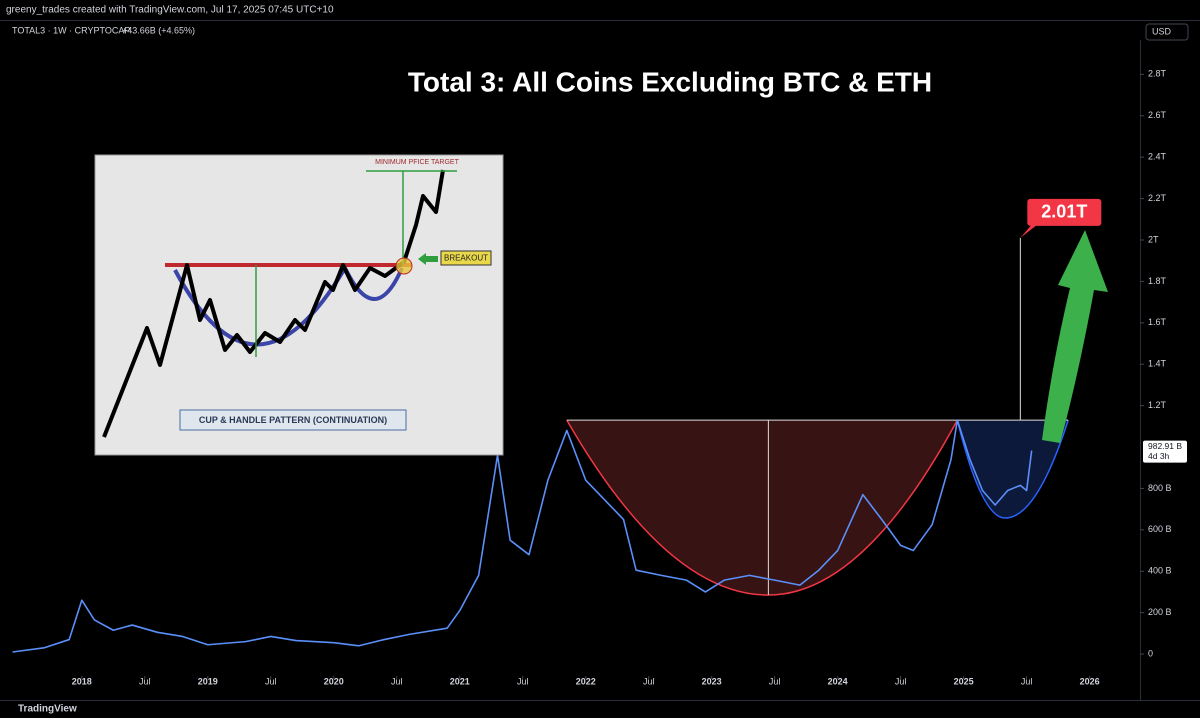 The image size is (1200, 718). I want to click on y-tick-label: 2T, so click(1153, 239).